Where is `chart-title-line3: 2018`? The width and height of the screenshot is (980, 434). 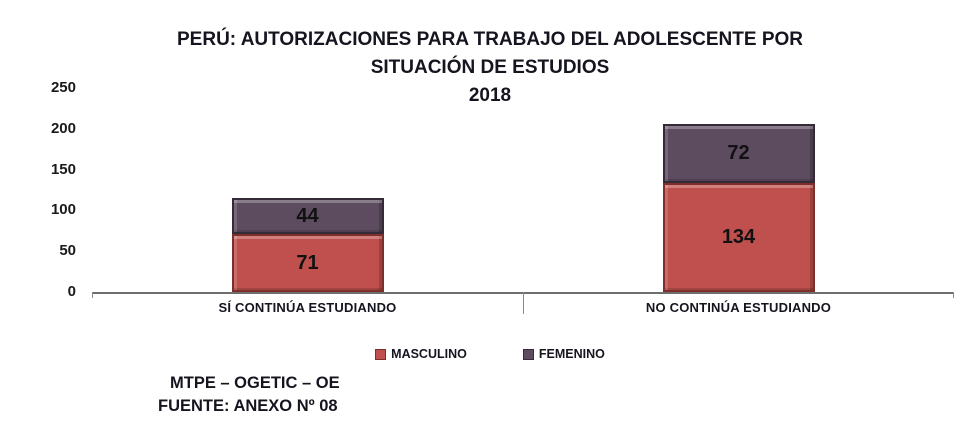 chart-title-line3: 2018 is located at coordinates (490, 95).